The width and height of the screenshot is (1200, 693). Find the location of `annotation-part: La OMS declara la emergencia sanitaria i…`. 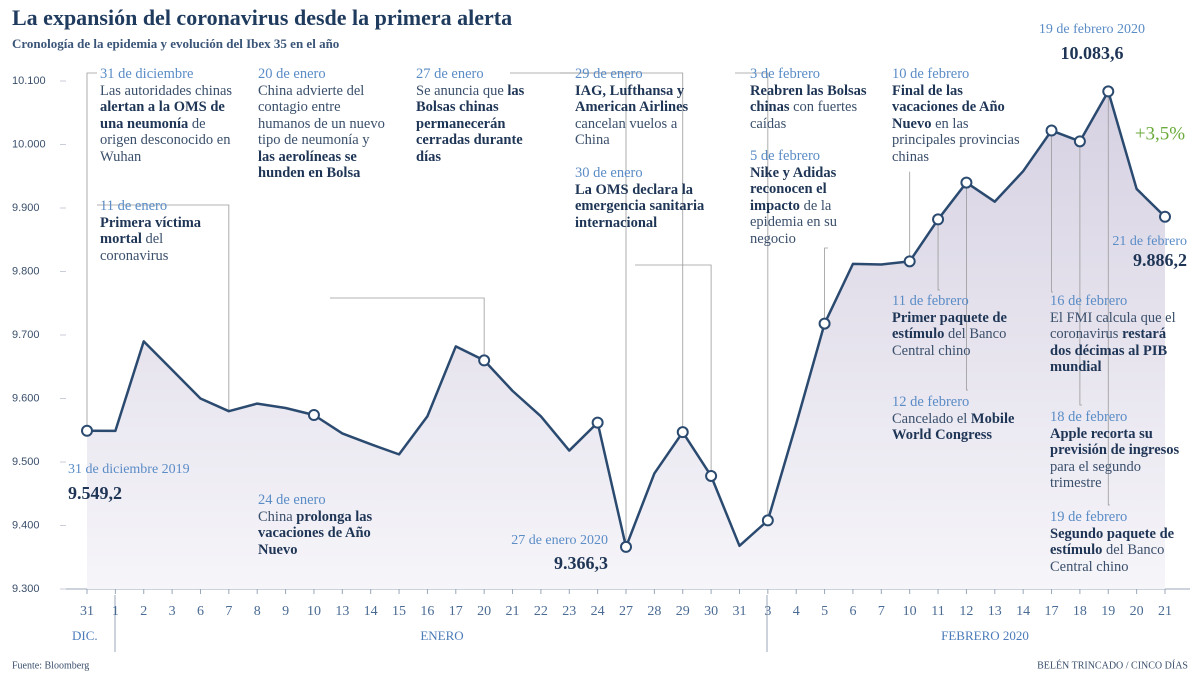

annotation-part: La OMS declara la emergencia sanitaria i… is located at coordinates (640, 206).